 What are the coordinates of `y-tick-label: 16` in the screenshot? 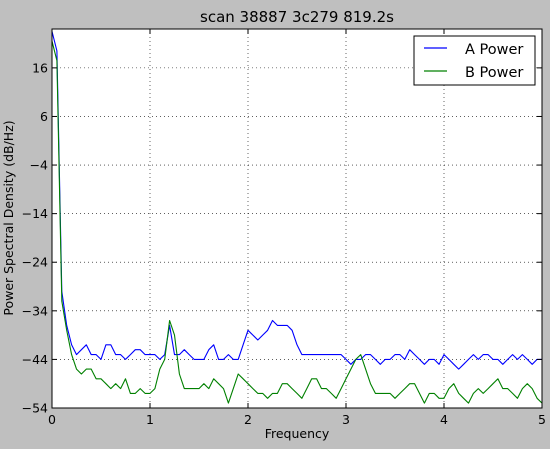 It's located at (40, 67).